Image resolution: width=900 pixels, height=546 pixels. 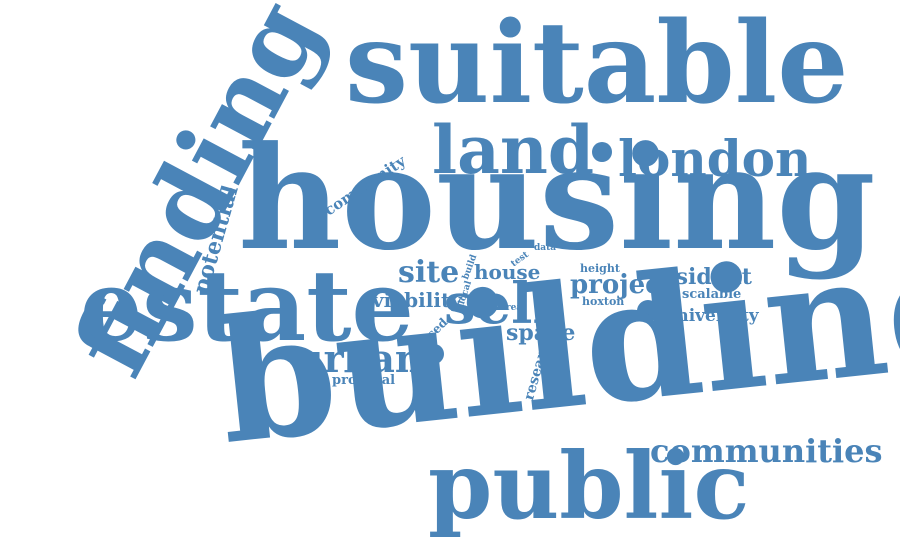 What do you see at coordinates (600, 268) in the screenshot?
I see `word-height: height` at bounding box center [600, 268].